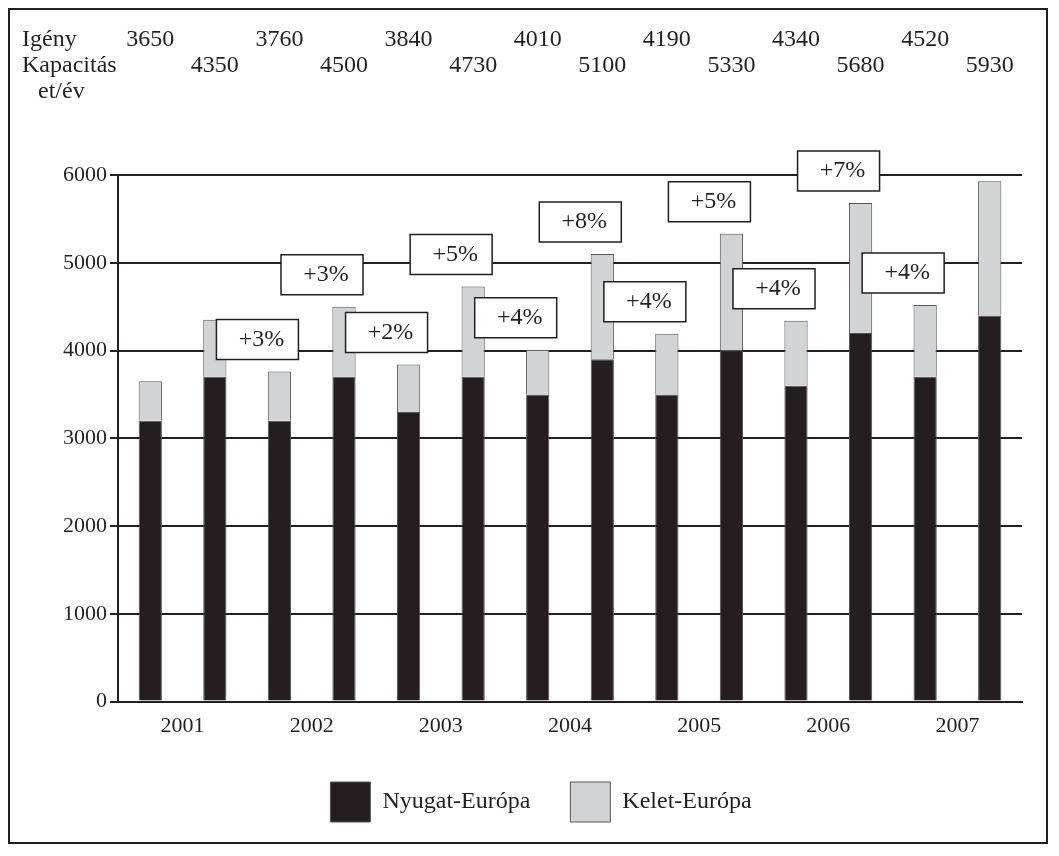 This screenshot has width=1059, height=856. What do you see at coordinates (860, 64) in the screenshot?
I see `text: 5680` at bounding box center [860, 64].